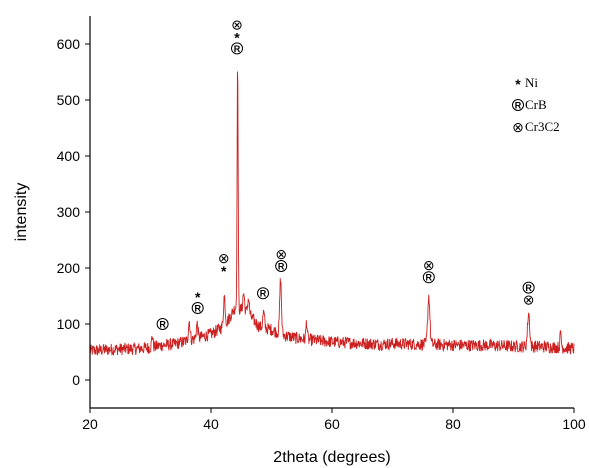  Describe the element at coordinates (69, 44) in the screenshot. I see `y-tick-label: 600` at that location.